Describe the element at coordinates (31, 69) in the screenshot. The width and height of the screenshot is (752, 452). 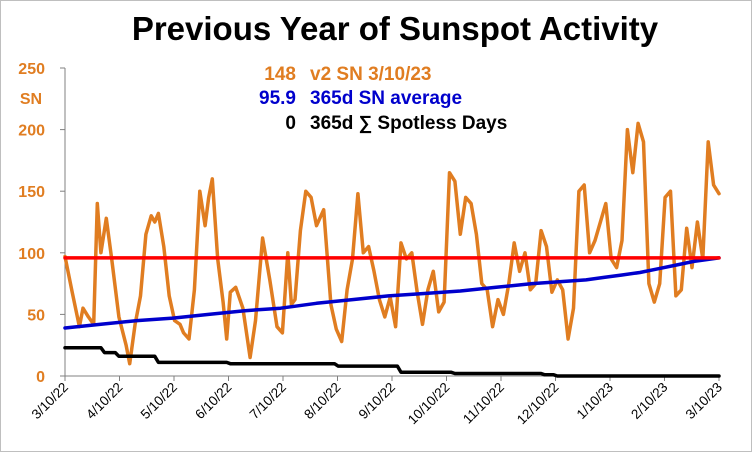
I see `y-tick-label: 250` at that location.